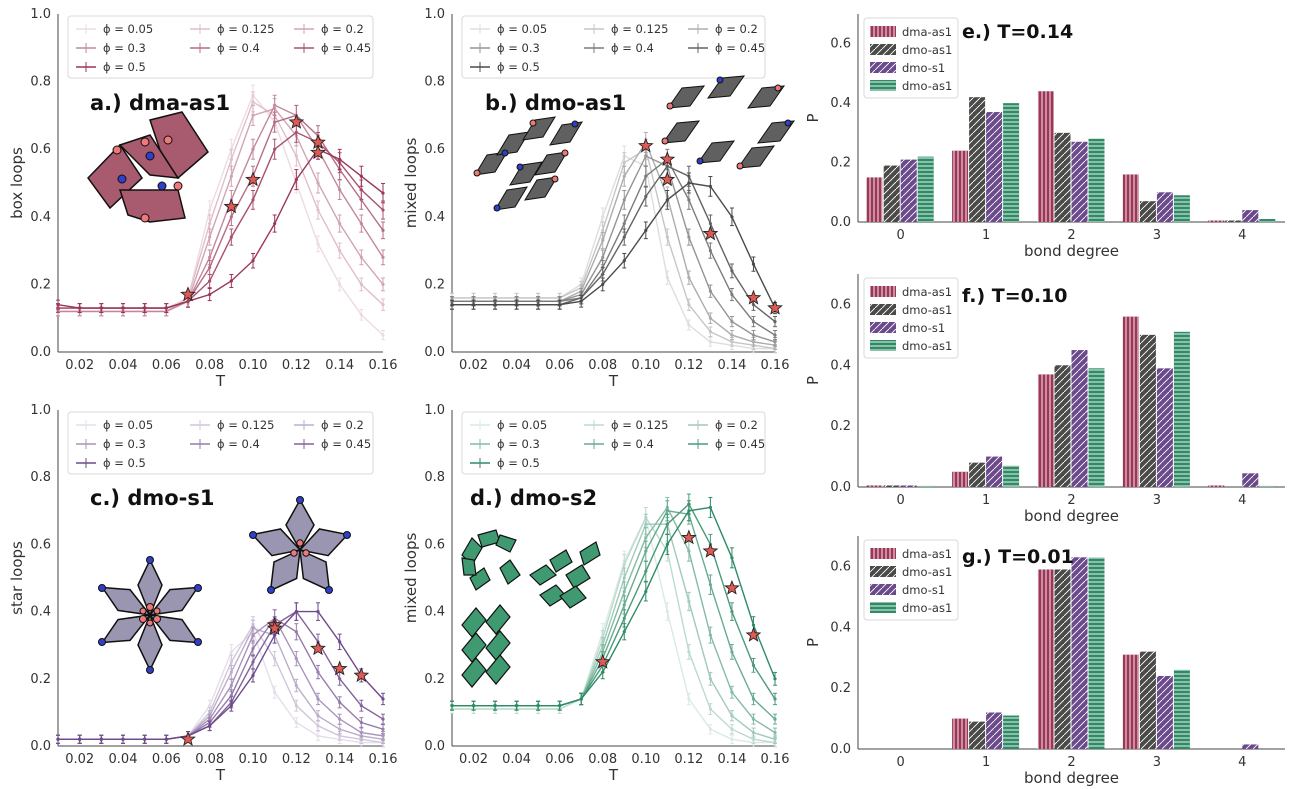 The width and height of the screenshot is (1290, 789). I want to click on panel-c-structure-illustration, so click(224, 585).